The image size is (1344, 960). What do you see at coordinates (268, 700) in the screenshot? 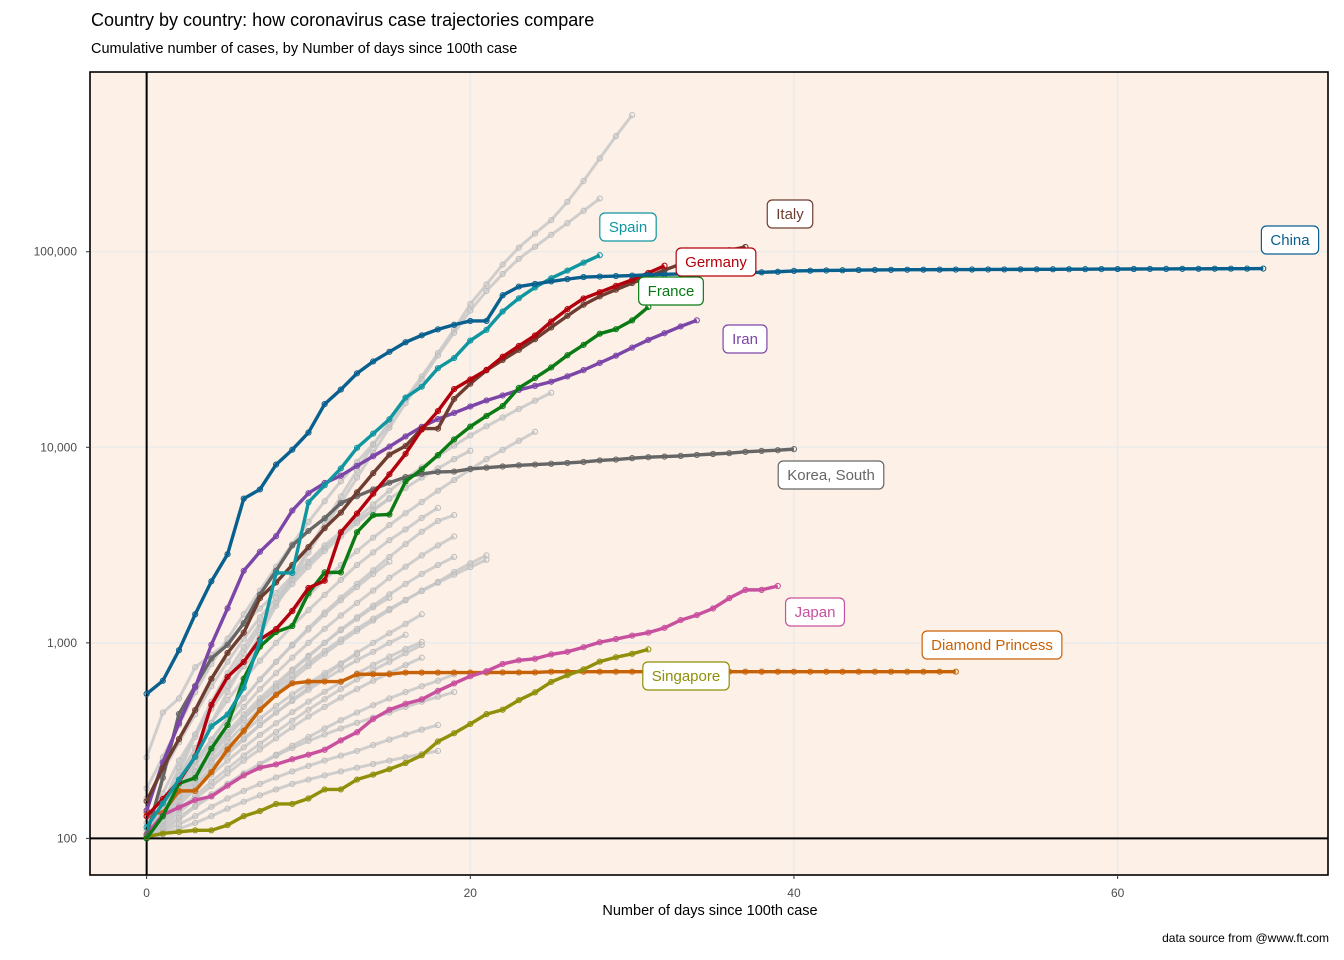
I see `background-series-line` at bounding box center [268, 700].